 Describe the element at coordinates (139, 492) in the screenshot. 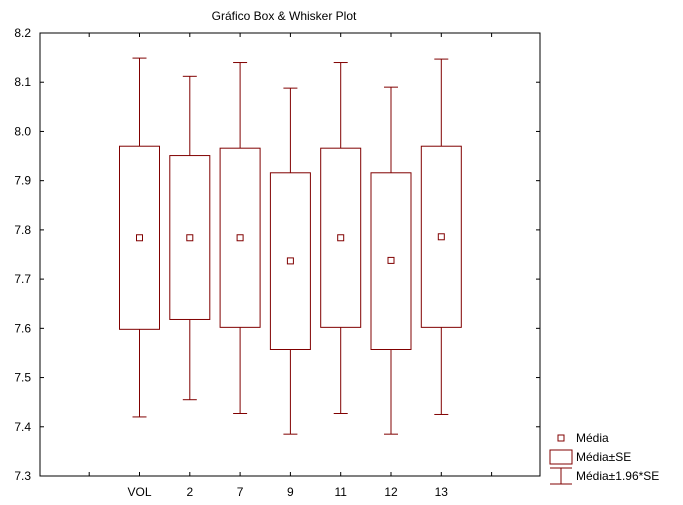

I see `x-tick-label: VOL` at that location.